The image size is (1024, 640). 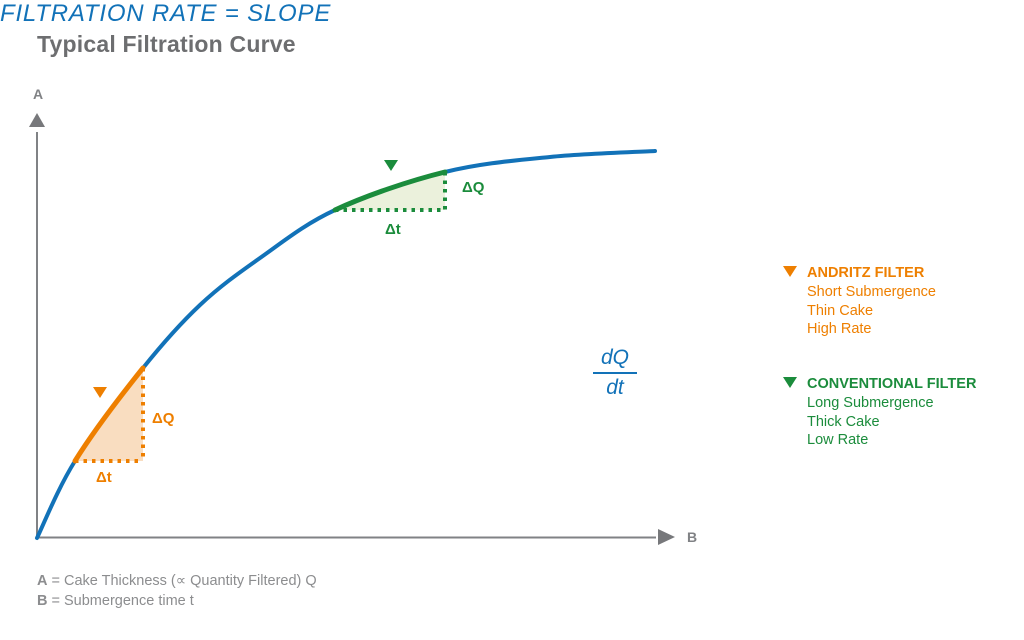 I want to click on andritz-delta-t-label: Δt, so click(x=104, y=477).